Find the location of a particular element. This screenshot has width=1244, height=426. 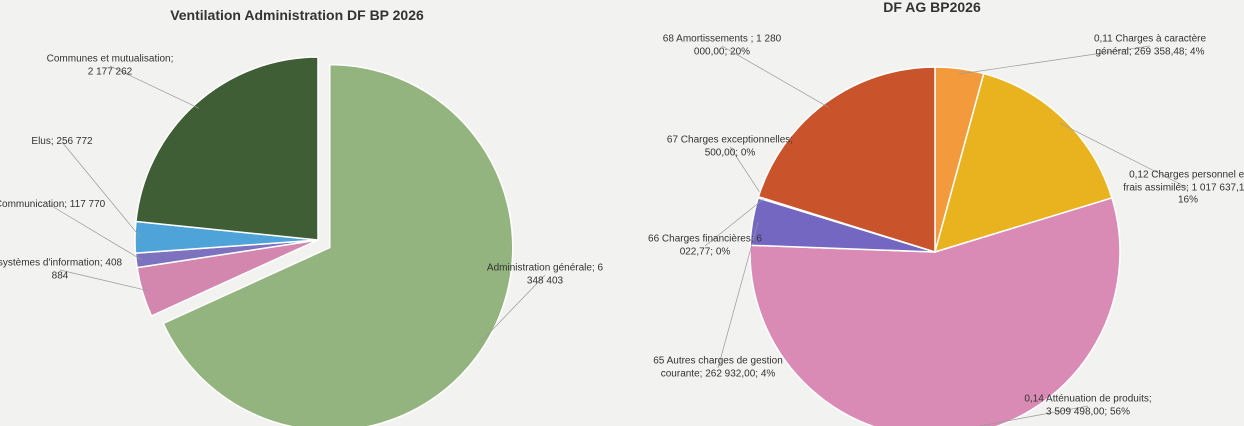

chart-title: DF AG BP2026 is located at coordinates (932, 7).